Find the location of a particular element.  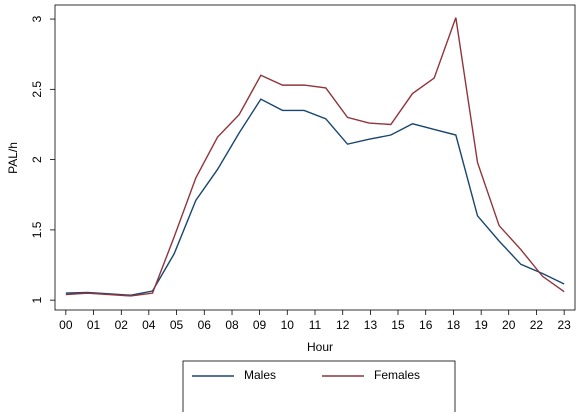

x-tick-label: 23 is located at coordinates (564, 325).